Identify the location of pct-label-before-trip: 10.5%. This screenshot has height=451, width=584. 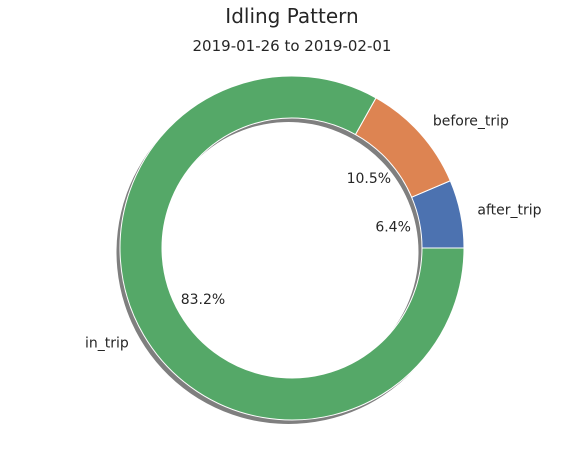
(369, 179).